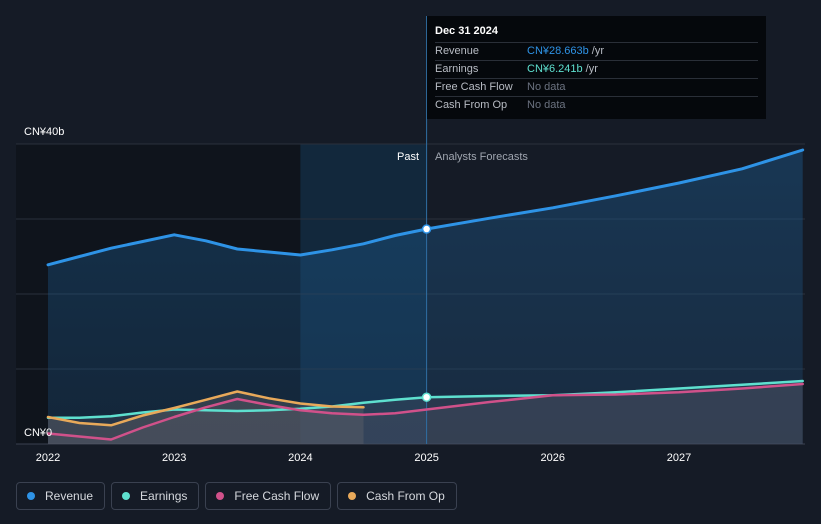  What do you see at coordinates (596, 88) in the screenshot?
I see `tooltip-row-free-cash-flow: Free Cash Flow No data` at bounding box center [596, 88].